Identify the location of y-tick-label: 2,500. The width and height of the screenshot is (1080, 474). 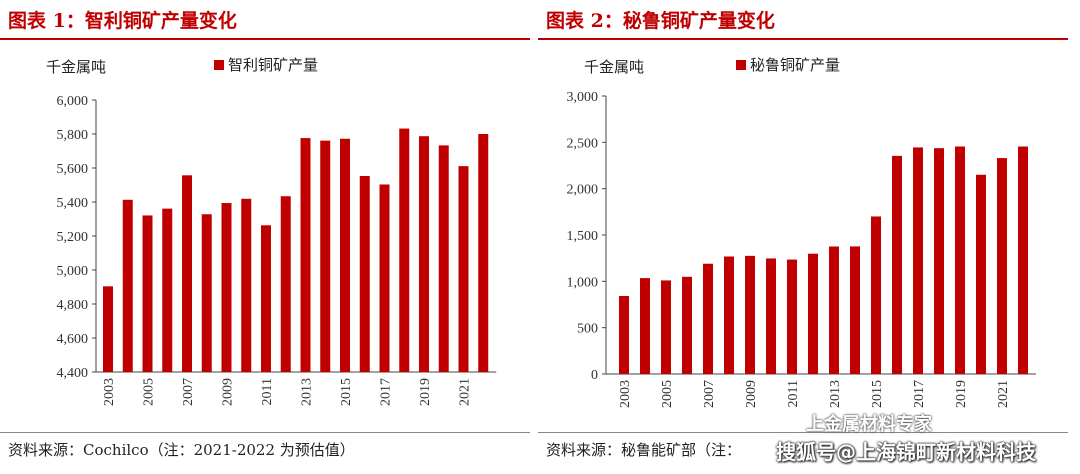
(583, 143).